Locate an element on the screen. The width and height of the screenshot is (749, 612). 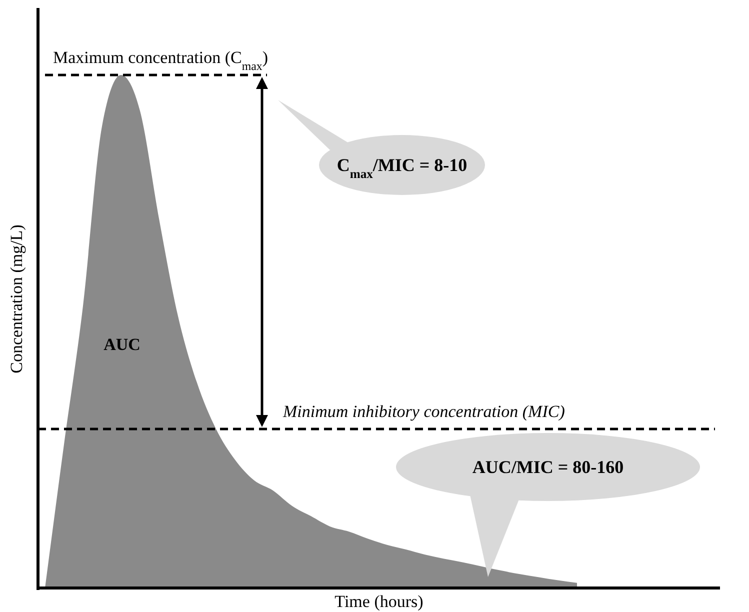
legend-label: Minimum inhibitory concentration (MIC) is located at coordinates (424, 411).